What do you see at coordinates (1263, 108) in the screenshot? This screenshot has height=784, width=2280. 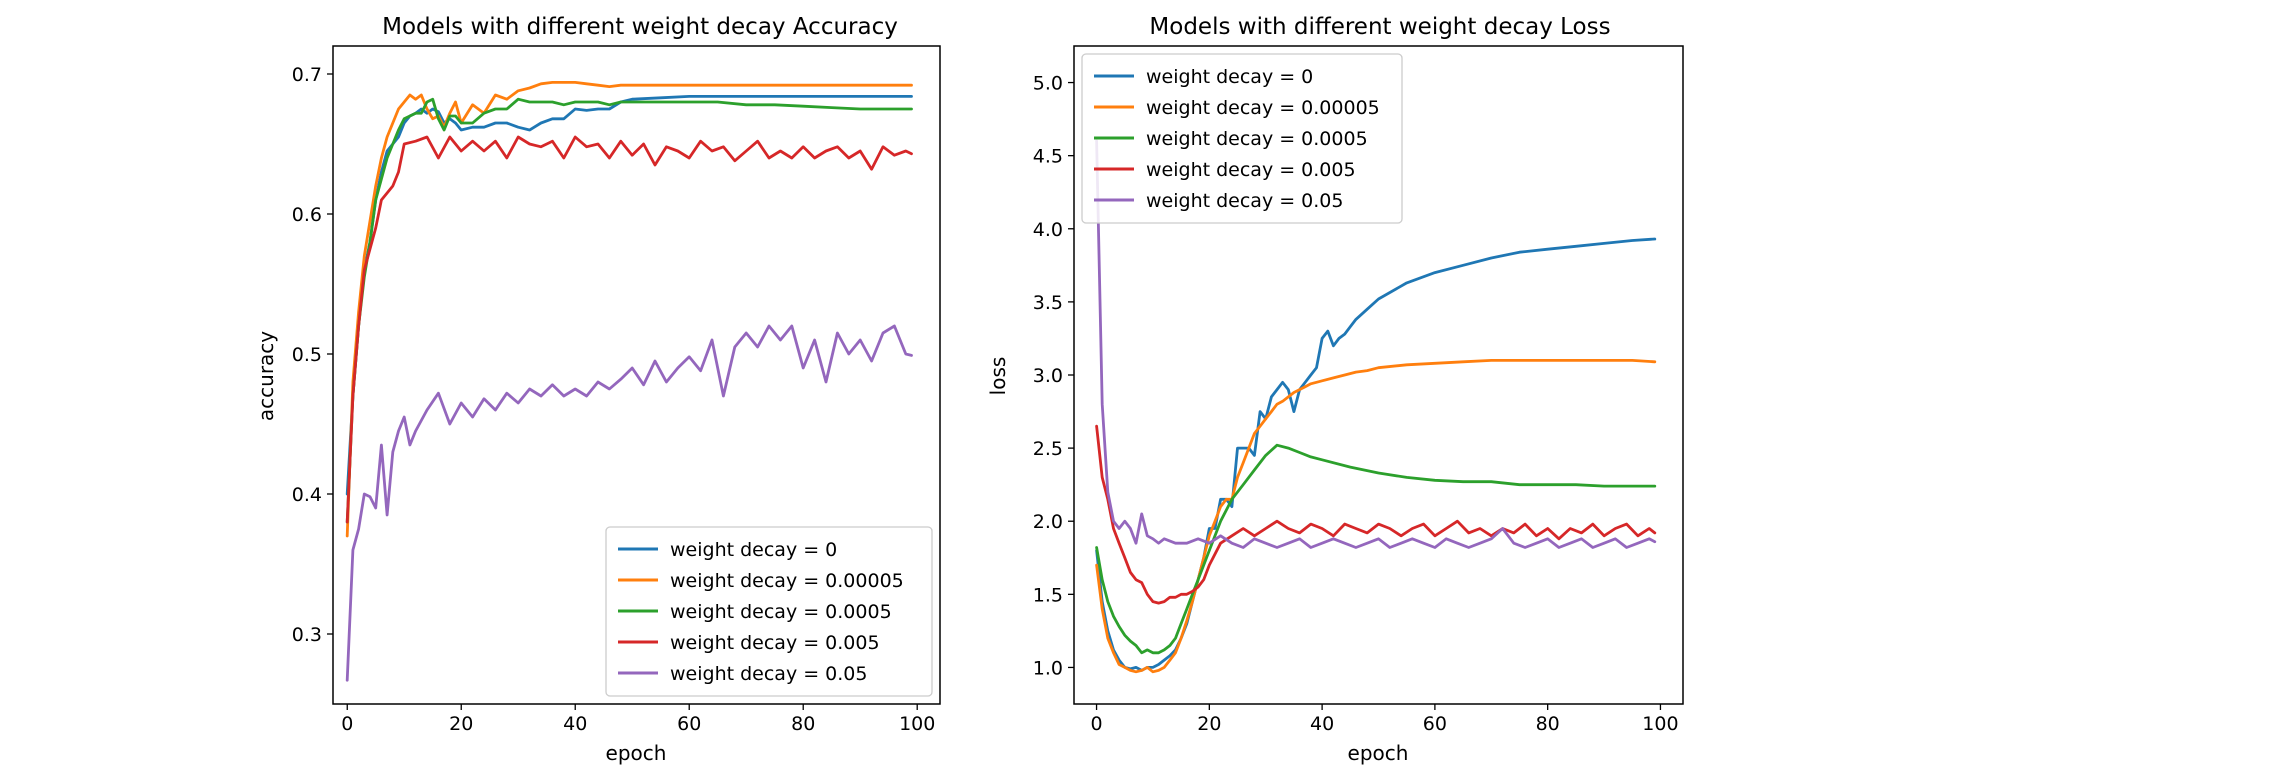 I see `loss-legend-label-1: weight decay = 0.00005` at bounding box center [1263, 108].